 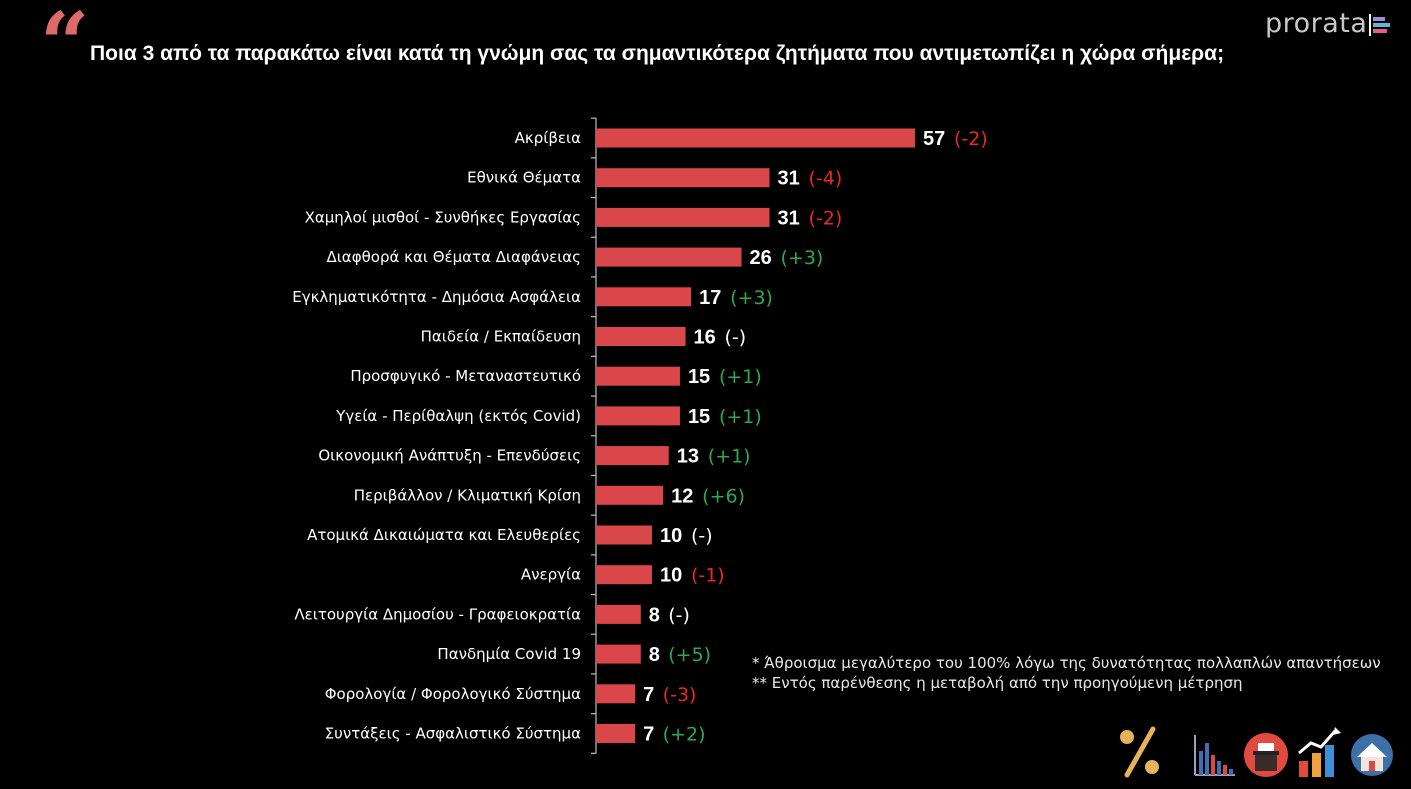 What do you see at coordinates (453, 734) in the screenshot?
I see `category-label: Συντάξεις - Ασφαλιστικό Σύστημα` at bounding box center [453, 734].